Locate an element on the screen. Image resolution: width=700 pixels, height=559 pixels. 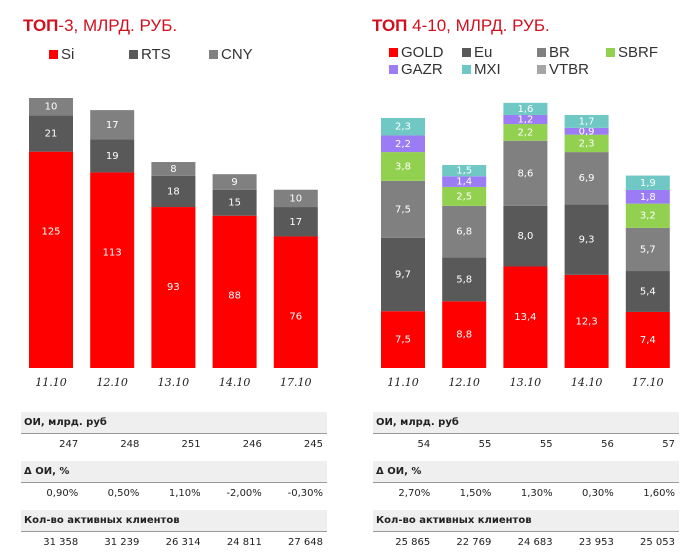
table-cell: 25 865 is located at coordinates (413, 542).